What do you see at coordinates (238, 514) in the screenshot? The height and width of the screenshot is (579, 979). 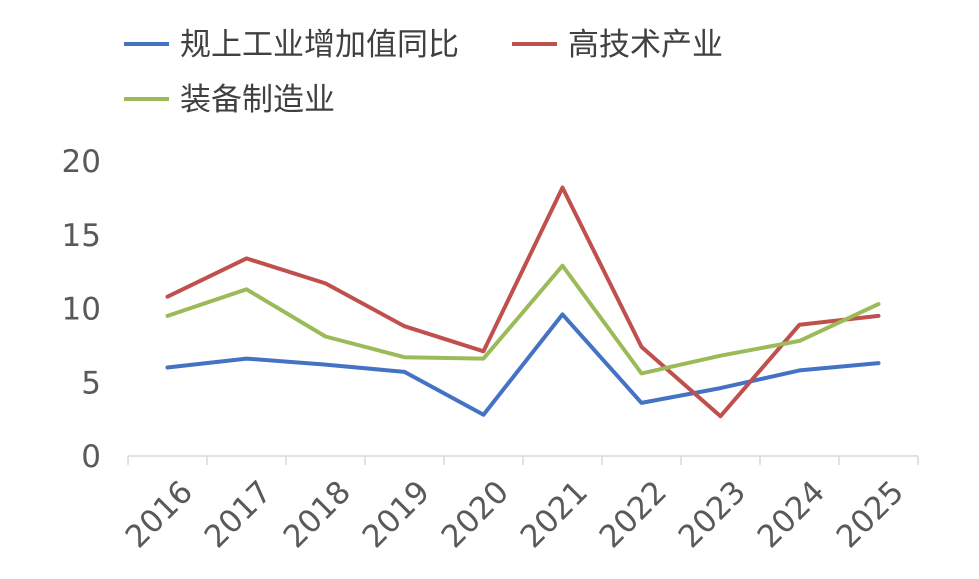 I see `x-tick-label: 2017` at bounding box center [238, 514].